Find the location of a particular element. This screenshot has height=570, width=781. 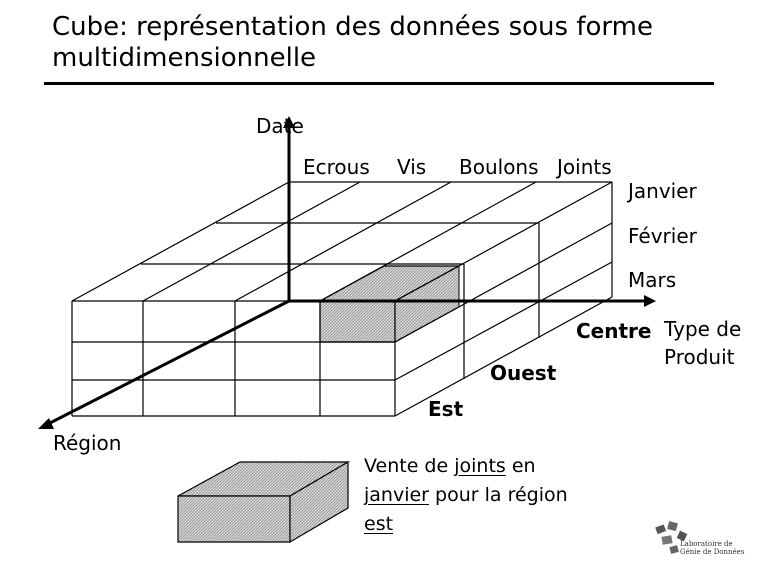

legend-cell-icon is located at coordinates (263, 502).